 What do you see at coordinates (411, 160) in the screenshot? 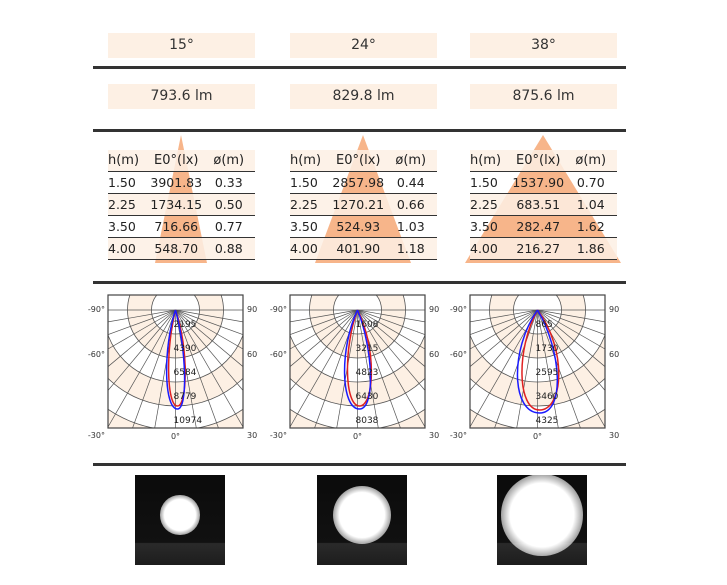
I see `column-header: ø(m)` at bounding box center [411, 160].